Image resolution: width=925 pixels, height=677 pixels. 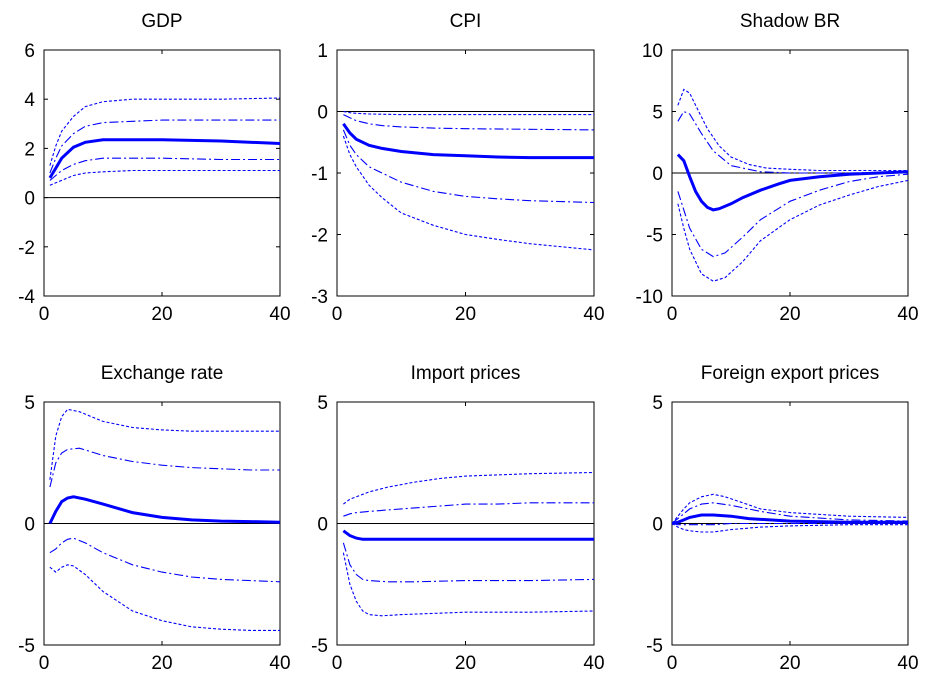 What do you see at coordinates (161, 21) in the screenshot?
I see `panel-title: GDP` at bounding box center [161, 21].